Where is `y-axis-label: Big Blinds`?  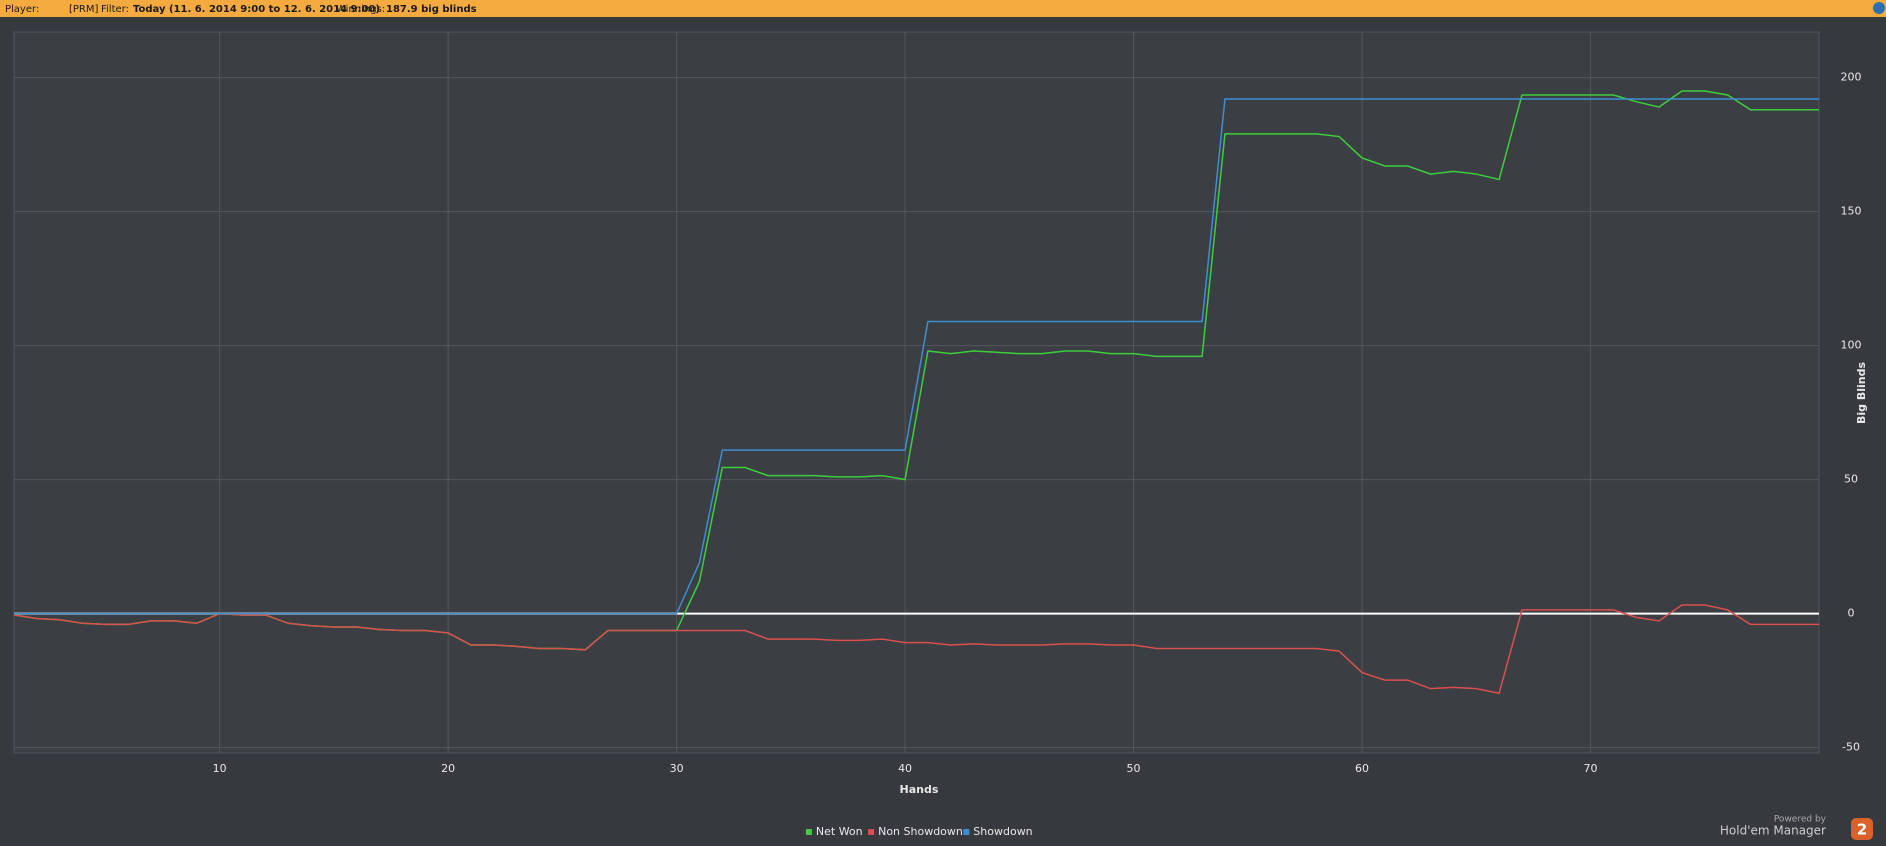 y-axis-label: Big Blinds is located at coordinates (1861, 393).